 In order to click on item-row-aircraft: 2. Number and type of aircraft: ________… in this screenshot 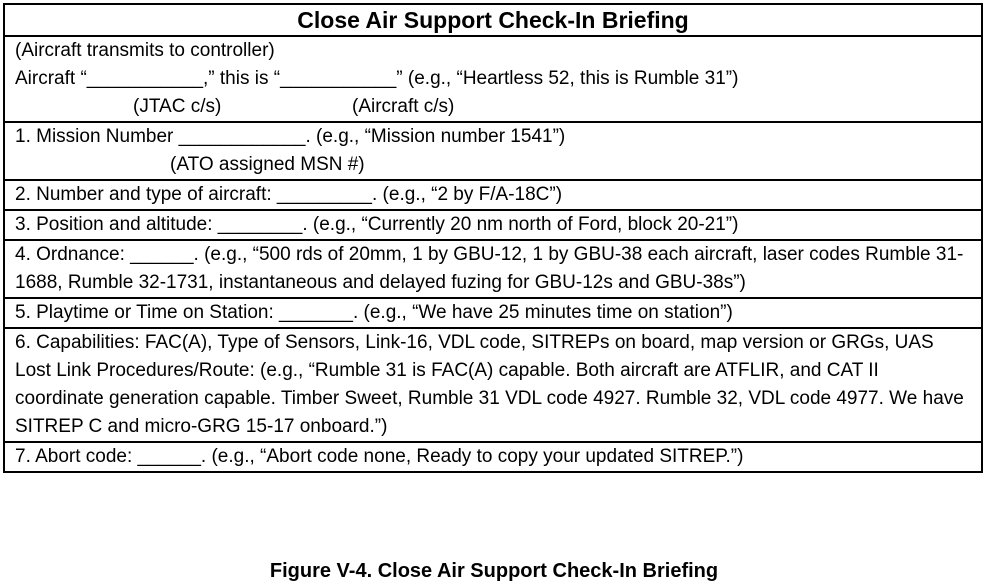, I will do `click(493, 196)`.